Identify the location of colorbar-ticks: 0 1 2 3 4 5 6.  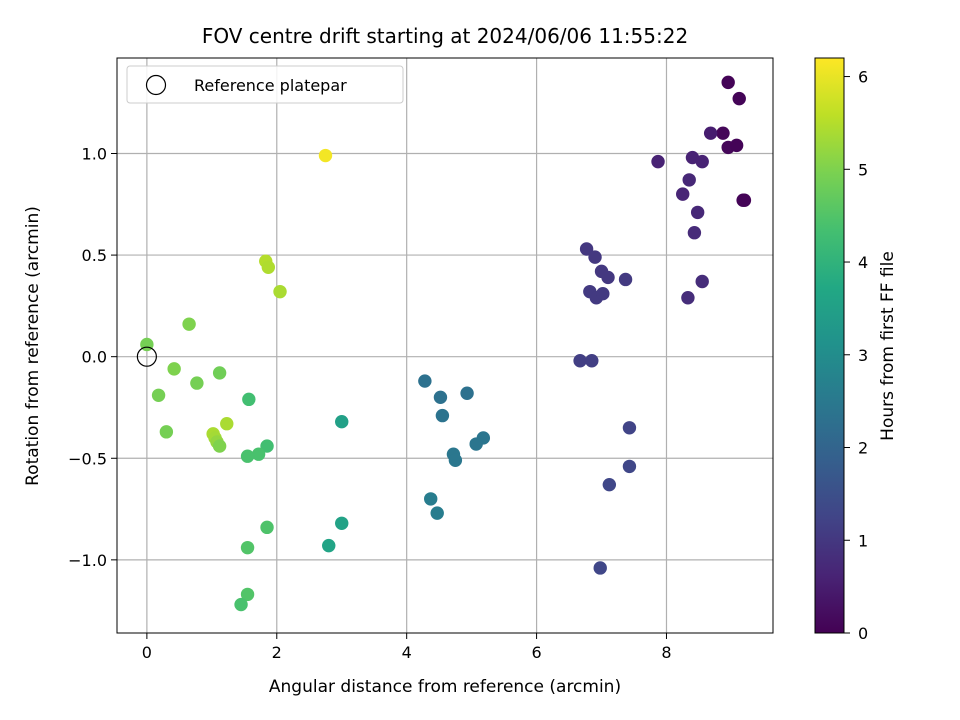
(856, 355).